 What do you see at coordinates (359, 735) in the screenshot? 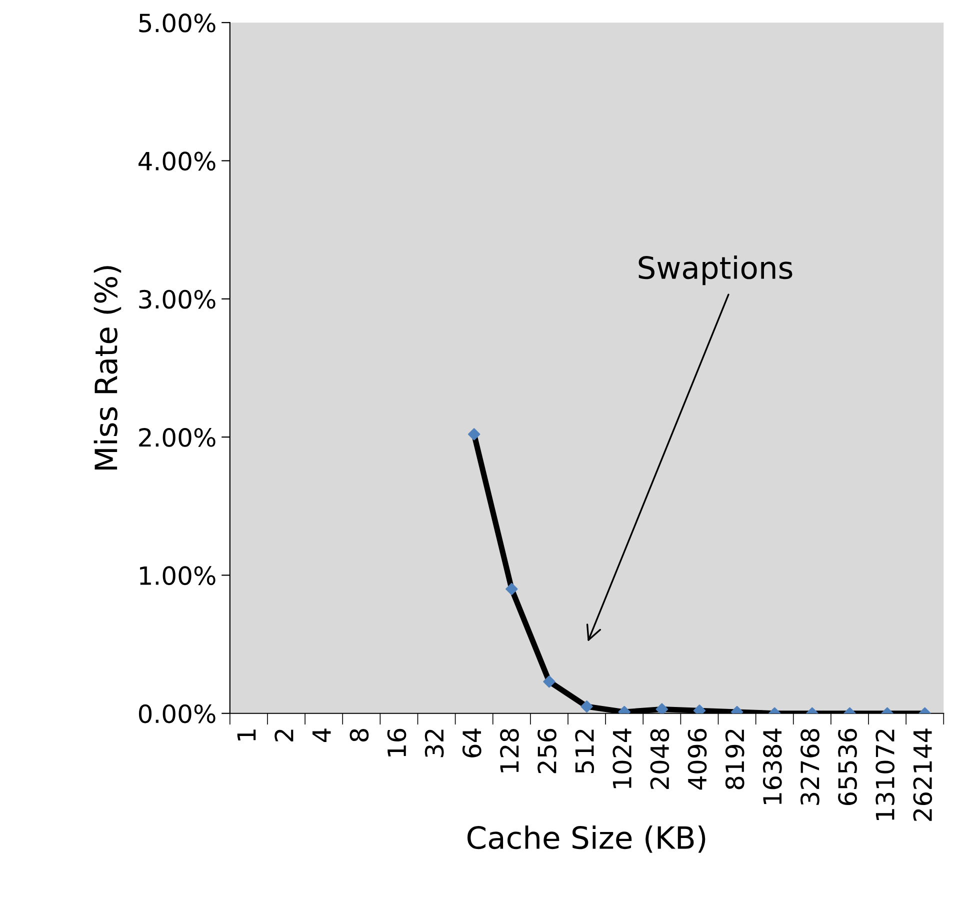
I see `x-tick-label: 8` at bounding box center [359, 735].